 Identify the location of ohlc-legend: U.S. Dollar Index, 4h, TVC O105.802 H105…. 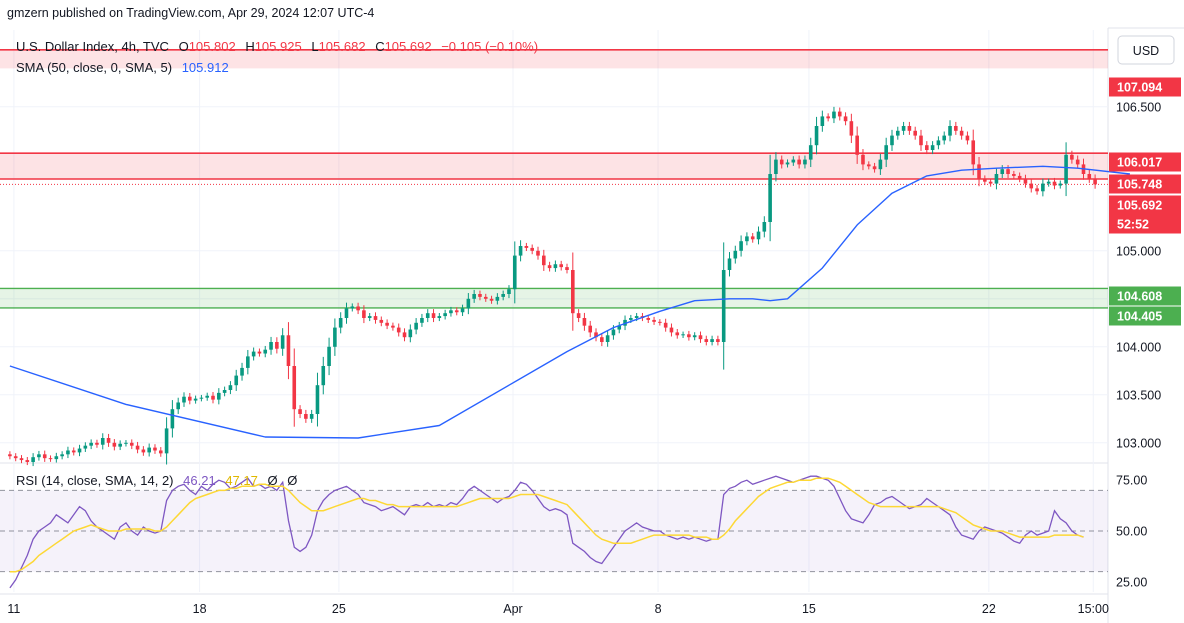
(277, 46).